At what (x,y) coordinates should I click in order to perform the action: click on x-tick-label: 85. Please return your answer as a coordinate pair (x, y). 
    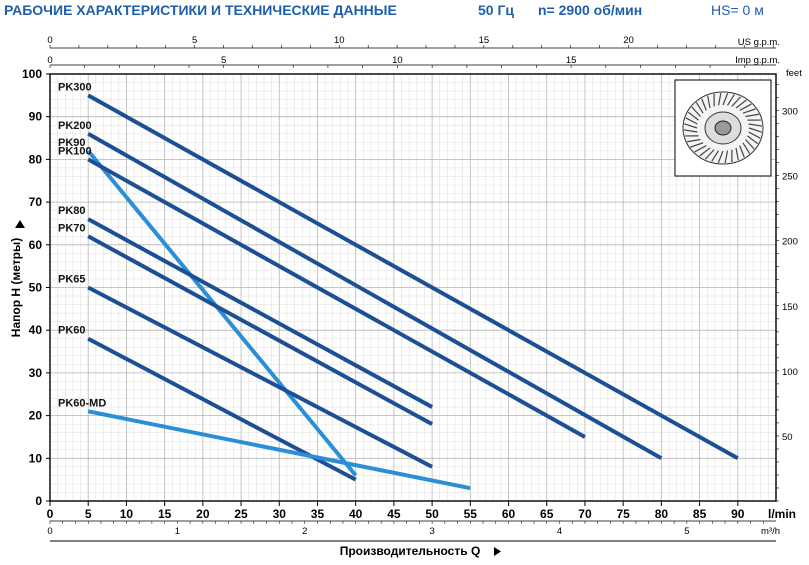
    Looking at the image, I should click on (700, 514).